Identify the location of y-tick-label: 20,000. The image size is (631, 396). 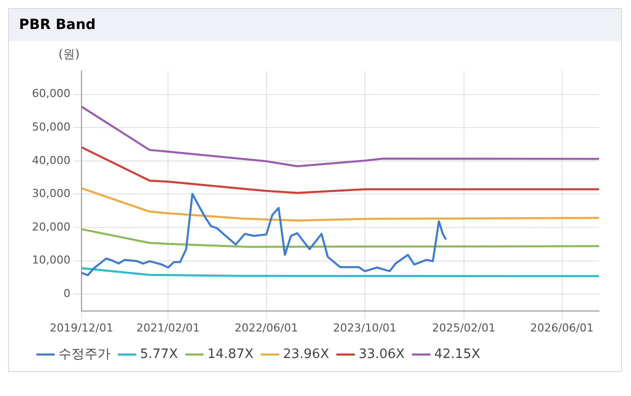
(51, 227).